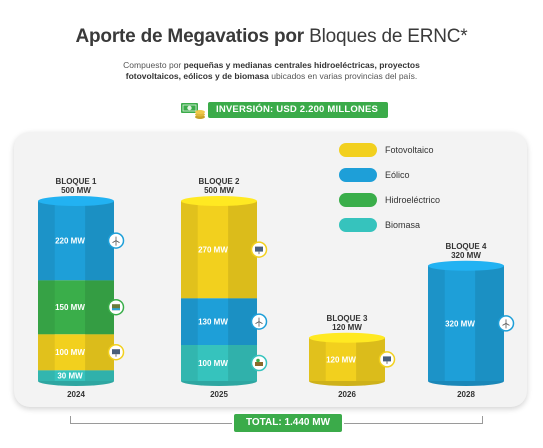  I want to click on dam-icon-wall, so click(116, 307).